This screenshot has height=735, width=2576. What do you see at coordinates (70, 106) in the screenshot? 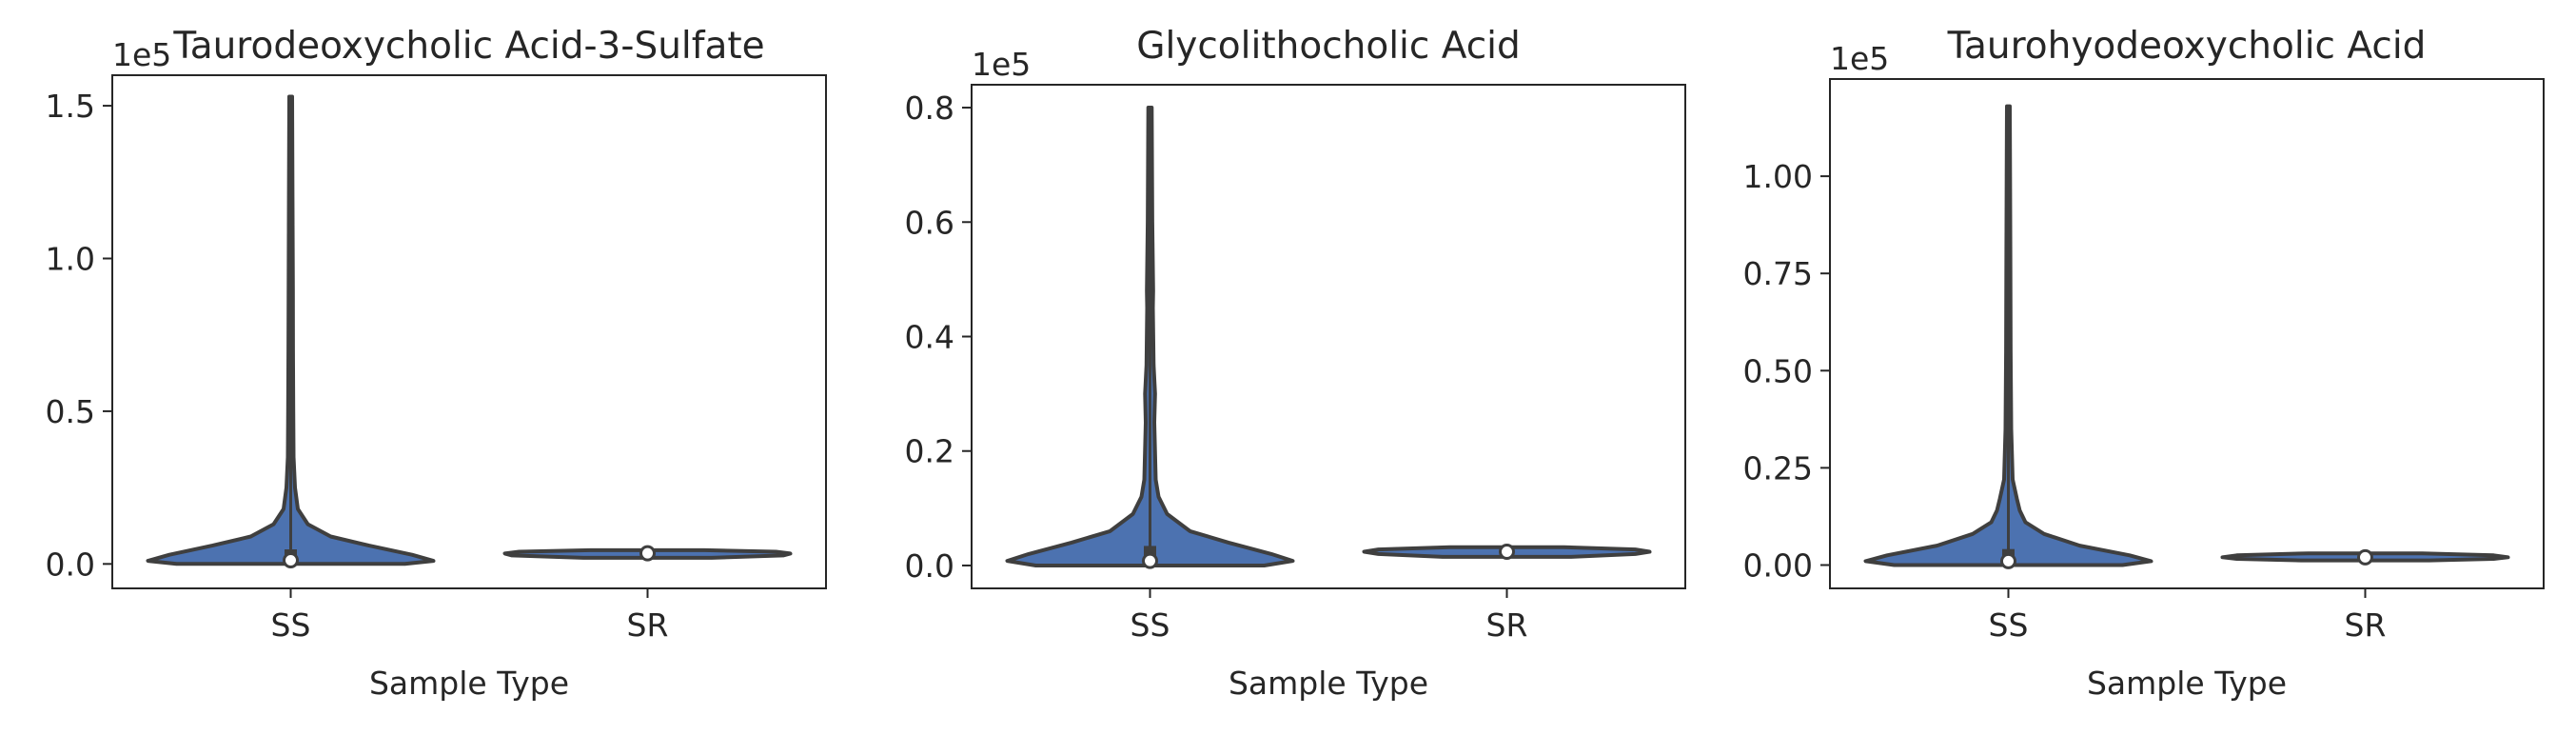
I see `y-tick-label: 1.5` at bounding box center [70, 106].